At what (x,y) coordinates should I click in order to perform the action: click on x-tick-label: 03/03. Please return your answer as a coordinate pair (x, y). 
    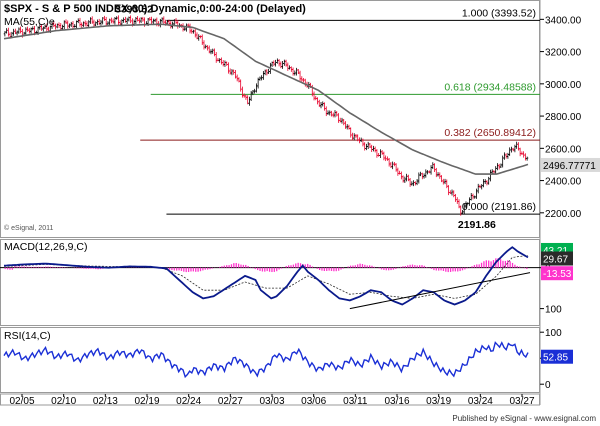
    Looking at the image, I should click on (271, 401).